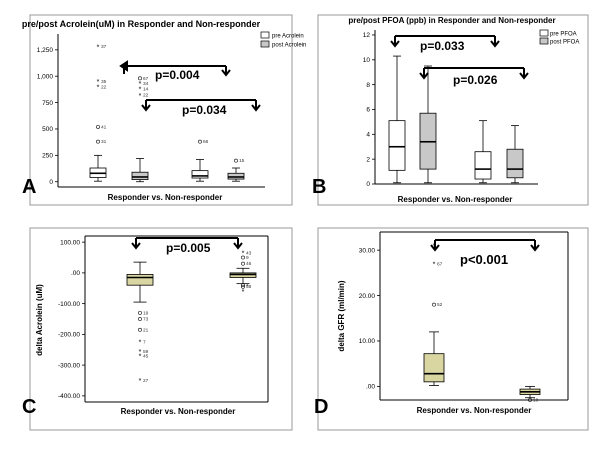  I want to click on outlier-point: * 7, so click(142, 343).